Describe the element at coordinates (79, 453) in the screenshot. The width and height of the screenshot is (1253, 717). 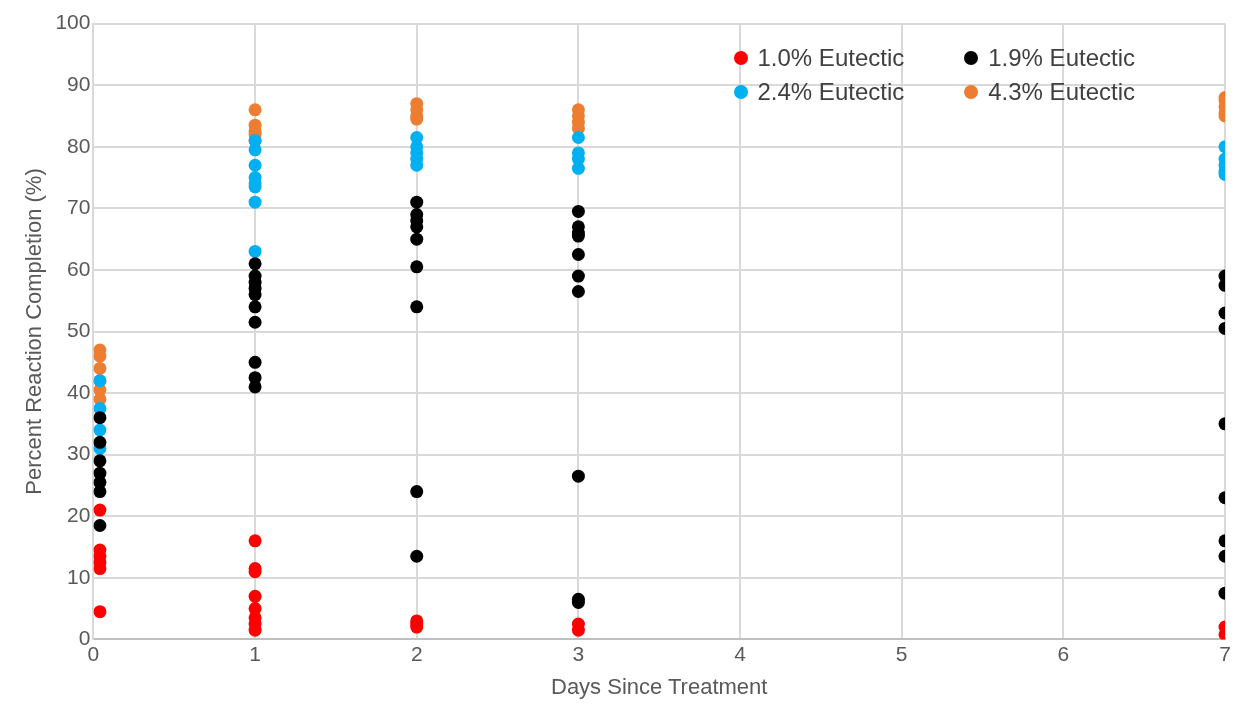
I see `y-tick-label: 30` at that location.